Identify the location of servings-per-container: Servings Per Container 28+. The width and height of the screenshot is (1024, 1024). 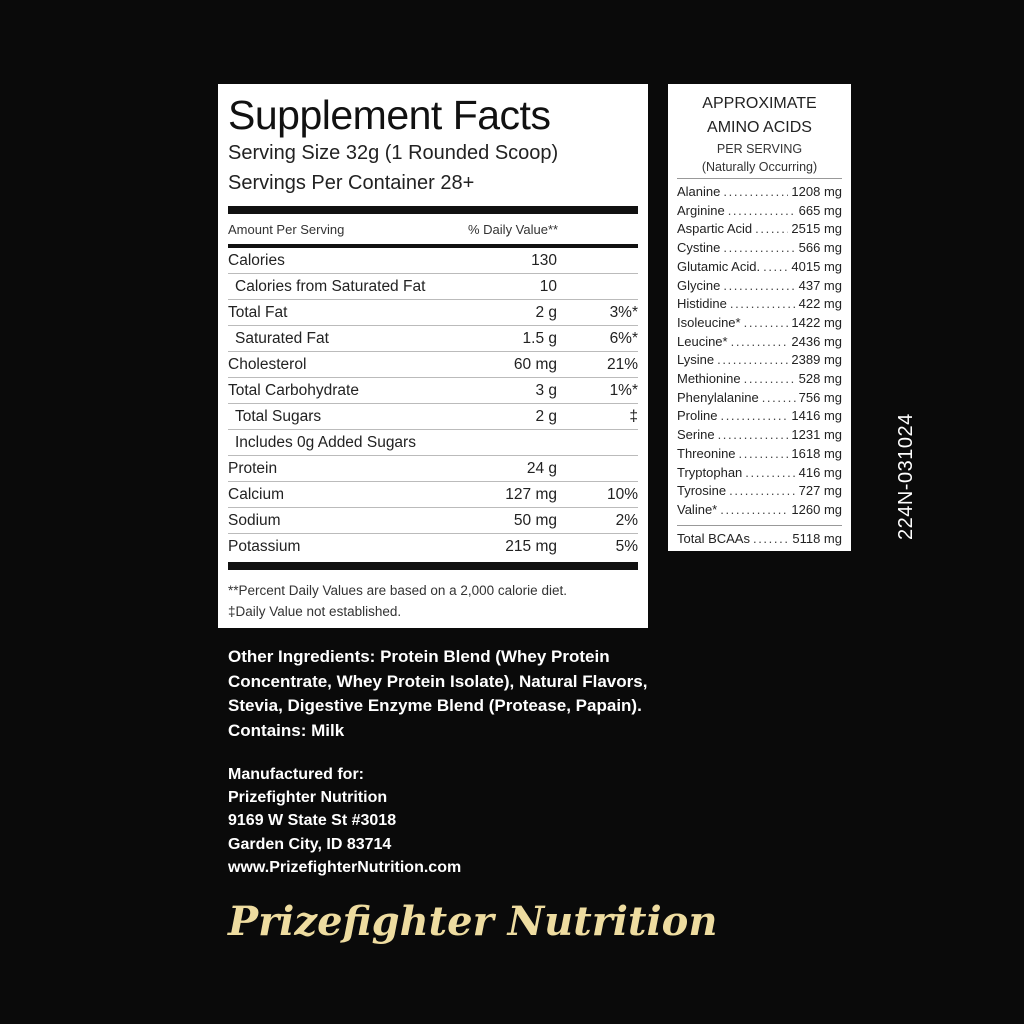
(351, 183).